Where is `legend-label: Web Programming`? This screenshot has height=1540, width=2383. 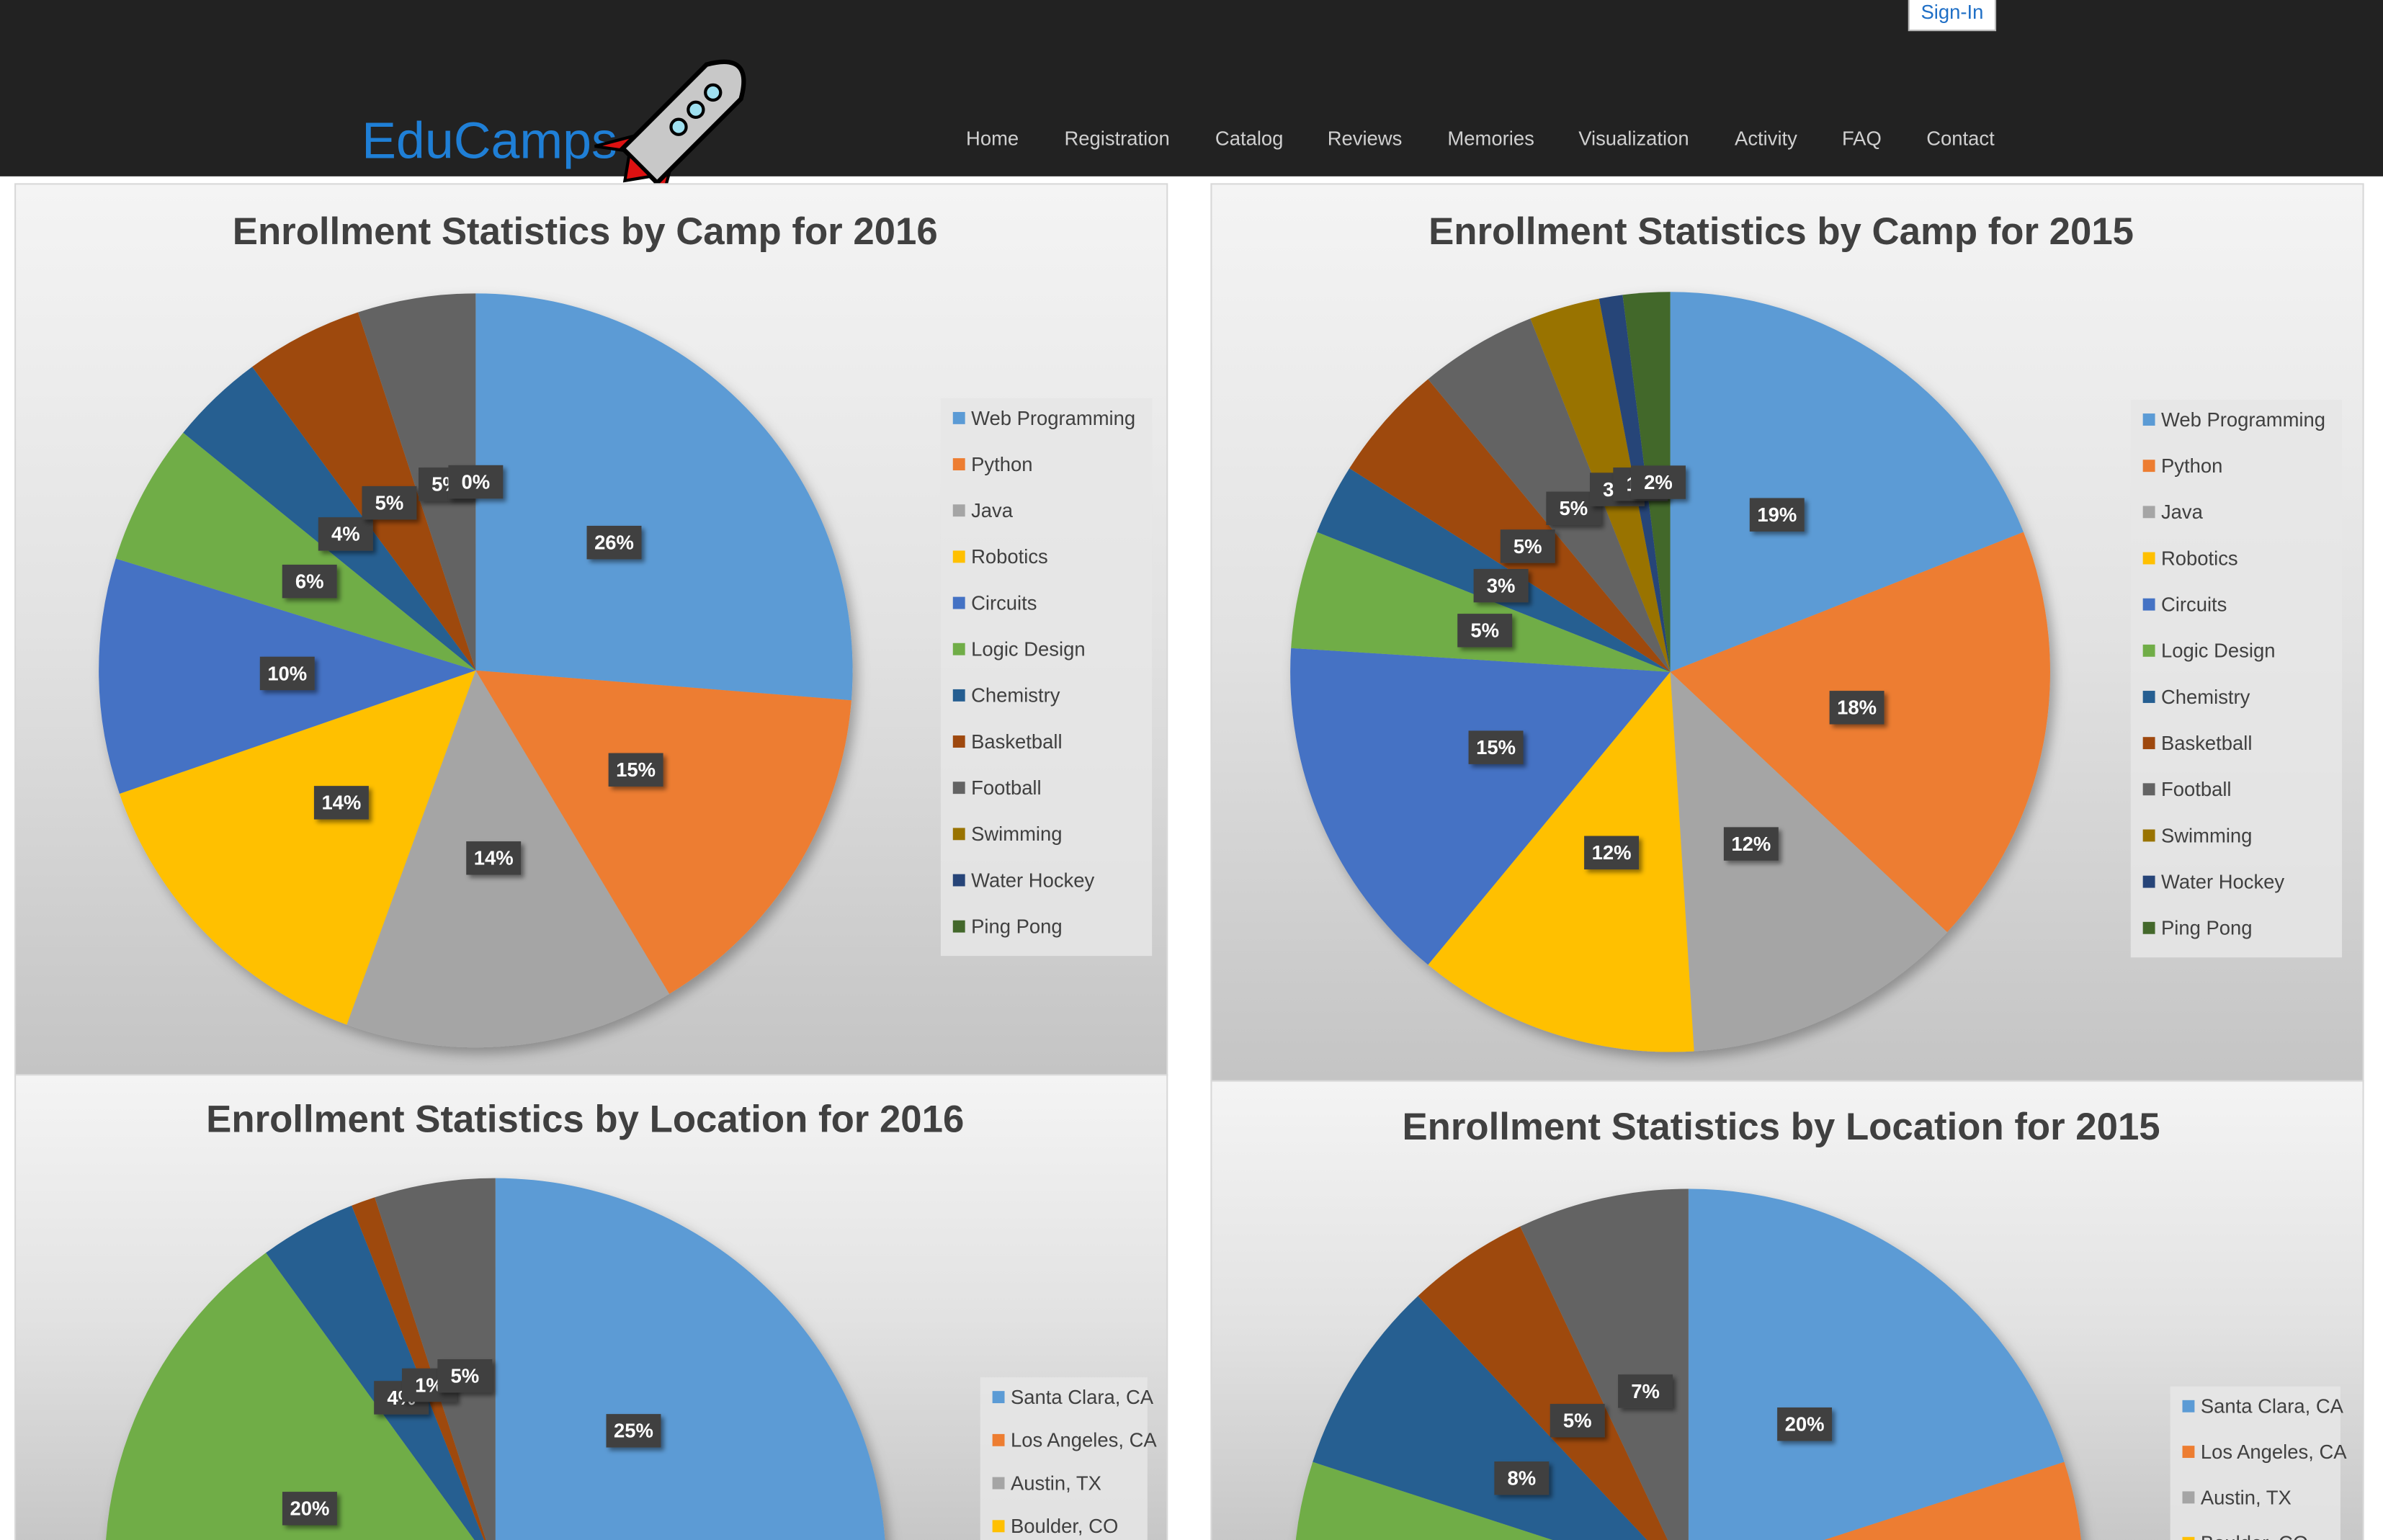
legend-label: Web Programming is located at coordinates (2243, 419).